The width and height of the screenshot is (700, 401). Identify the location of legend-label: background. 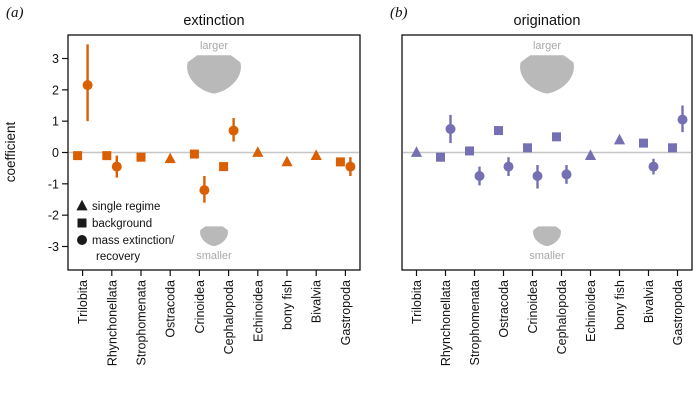
(122, 224).